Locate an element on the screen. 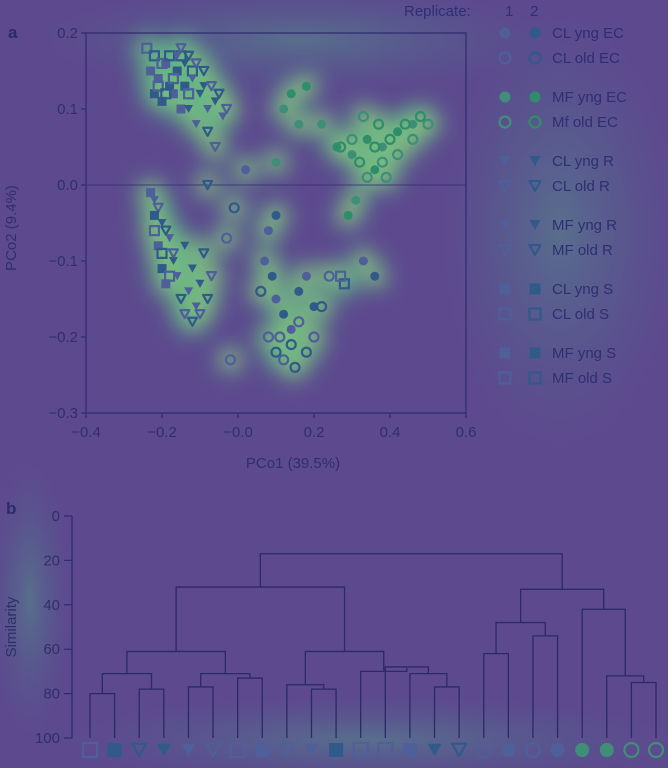 This screenshot has width=668, height=768. x-tick-label: −0.0 is located at coordinates (238, 432).